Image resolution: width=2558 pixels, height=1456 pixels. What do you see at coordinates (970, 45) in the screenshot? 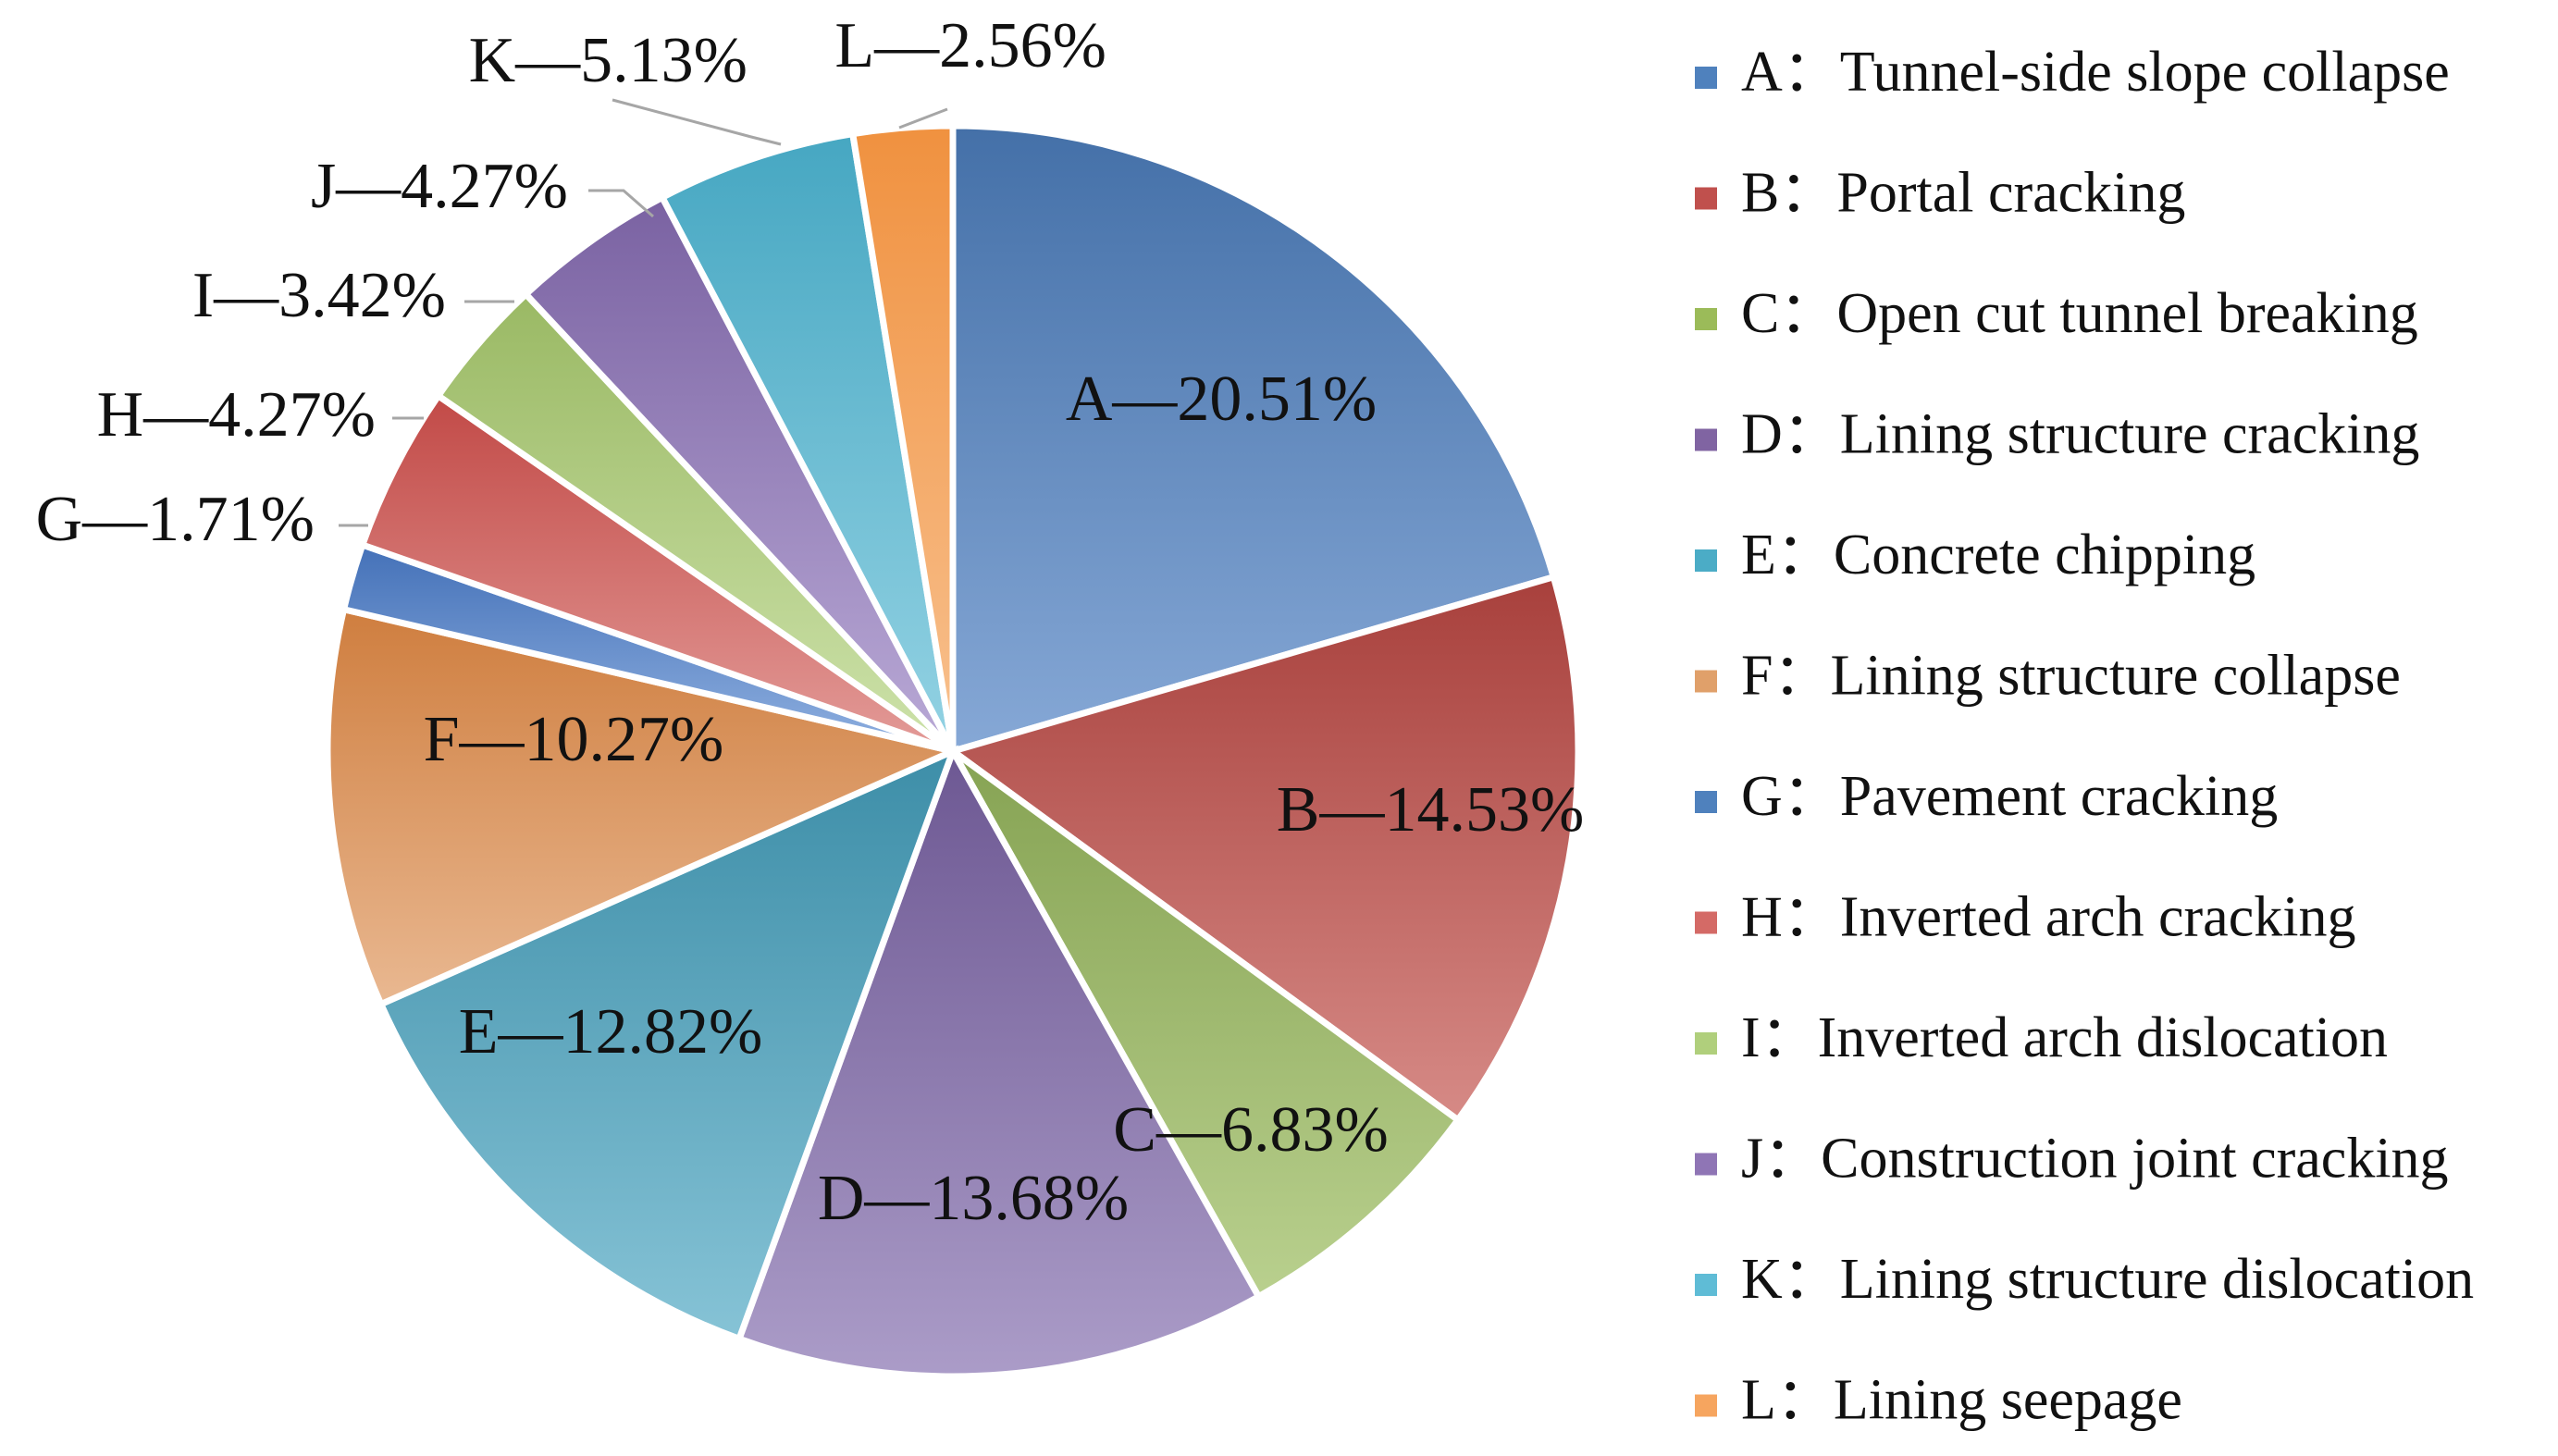
I see `slice-label-l: L—2.56%` at bounding box center [970, 45].